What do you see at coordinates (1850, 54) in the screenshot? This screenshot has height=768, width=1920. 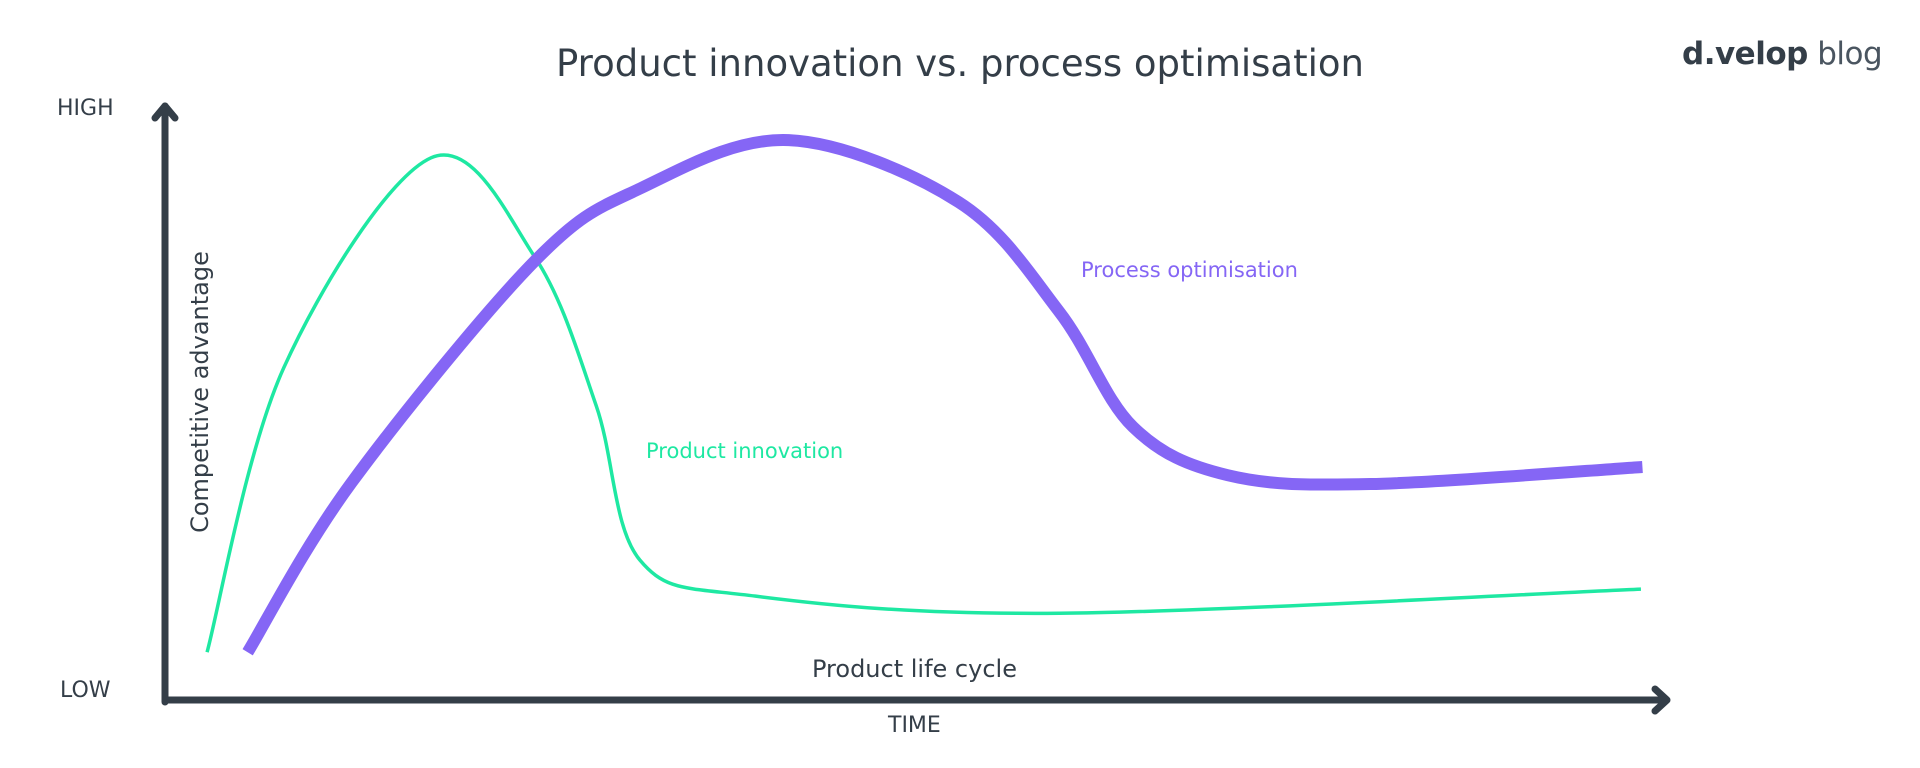 I see `logo-suffix: blog` at bounding box center [1850, 54].